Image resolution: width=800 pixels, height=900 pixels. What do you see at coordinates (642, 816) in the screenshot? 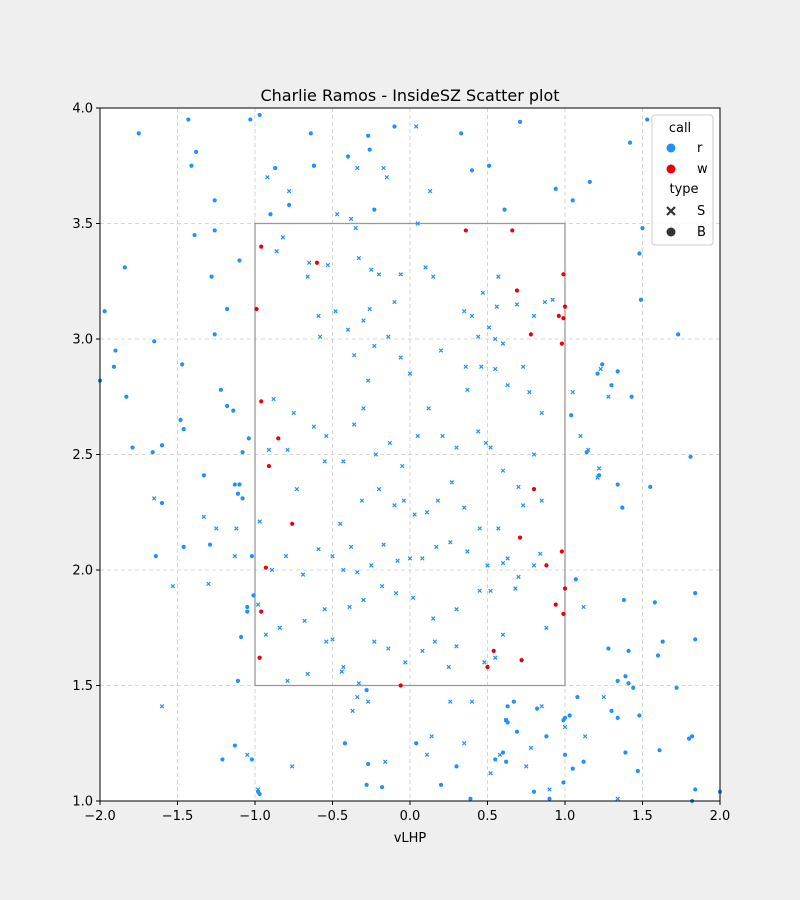
I see `x-tick-label-7: 1.5` at bounding box center [642, 816].